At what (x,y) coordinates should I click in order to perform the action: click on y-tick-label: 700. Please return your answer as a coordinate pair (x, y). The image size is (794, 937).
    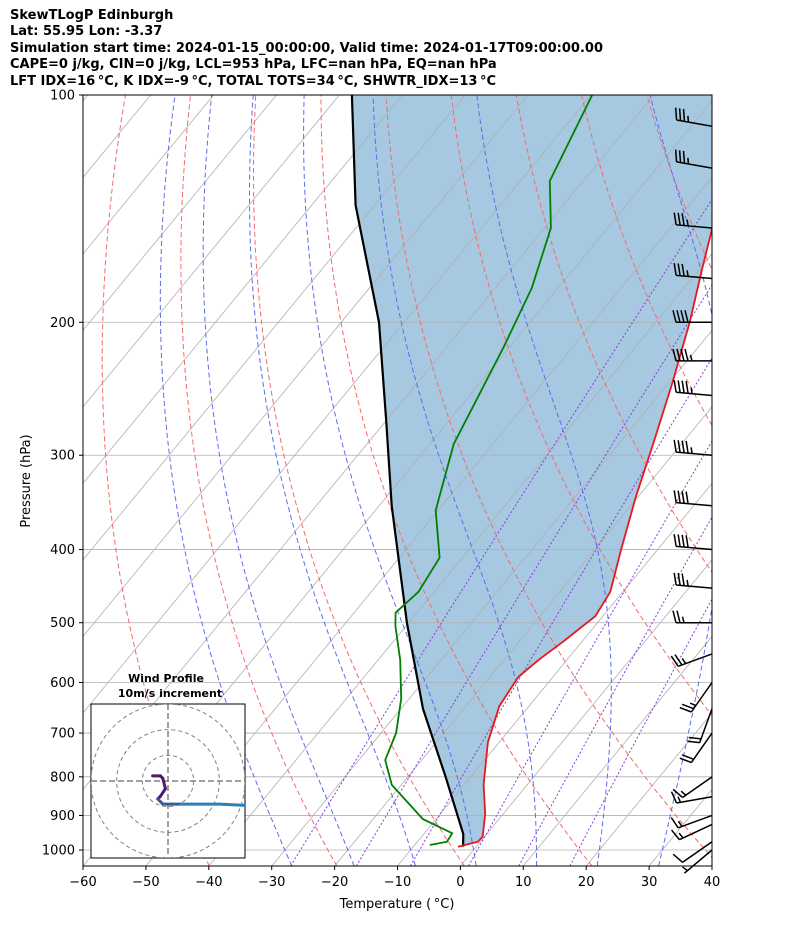
    Looking at the image, I should click on (62, 734).